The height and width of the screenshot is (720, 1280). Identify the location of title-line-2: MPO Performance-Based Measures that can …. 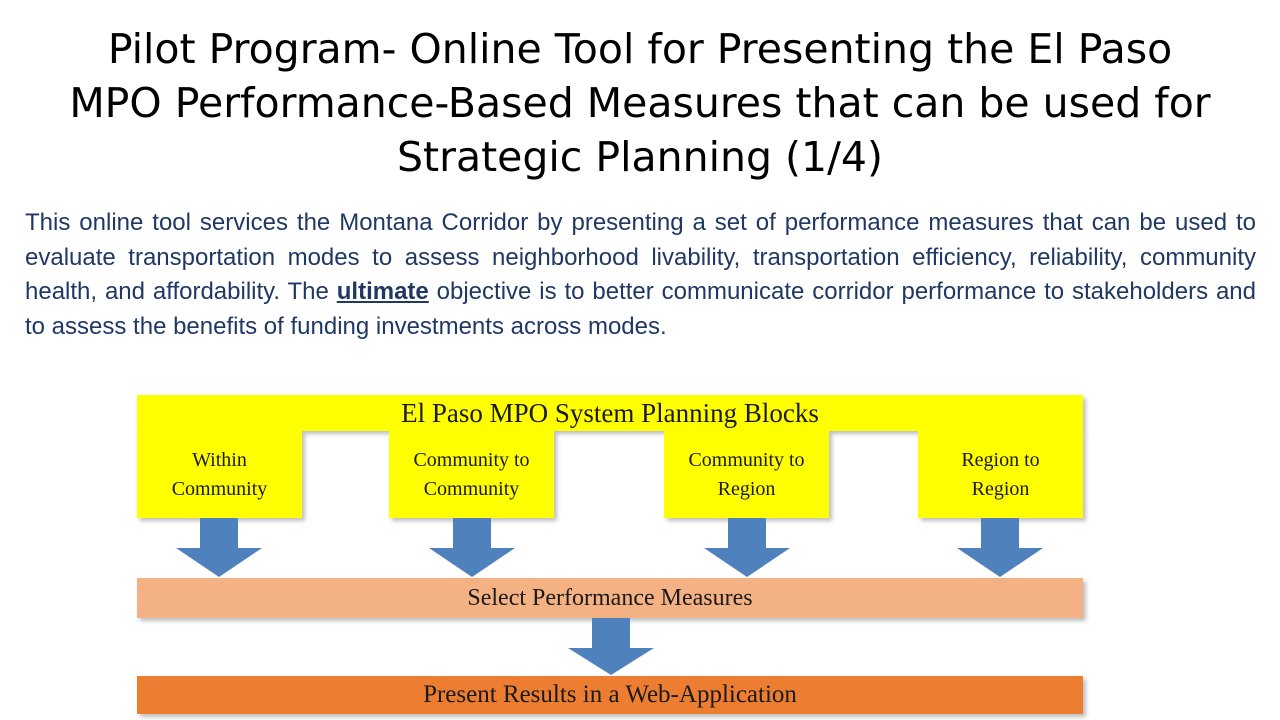
(640, 103).